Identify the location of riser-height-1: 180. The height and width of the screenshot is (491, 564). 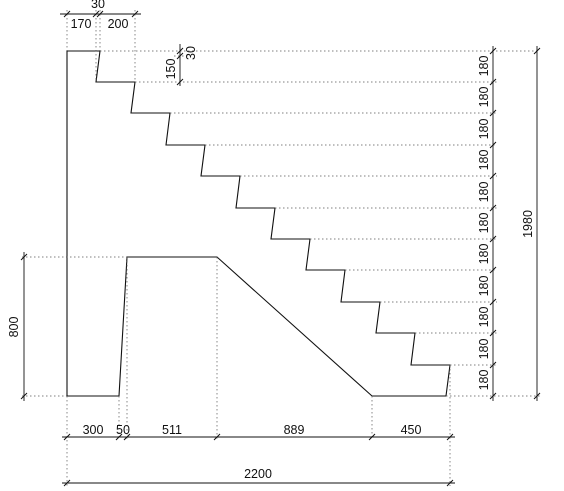
(484, 66).